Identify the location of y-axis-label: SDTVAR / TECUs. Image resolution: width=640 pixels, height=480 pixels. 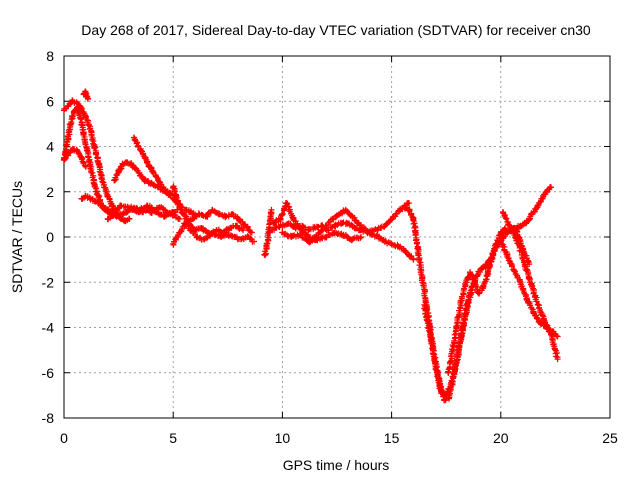
(17, 237).